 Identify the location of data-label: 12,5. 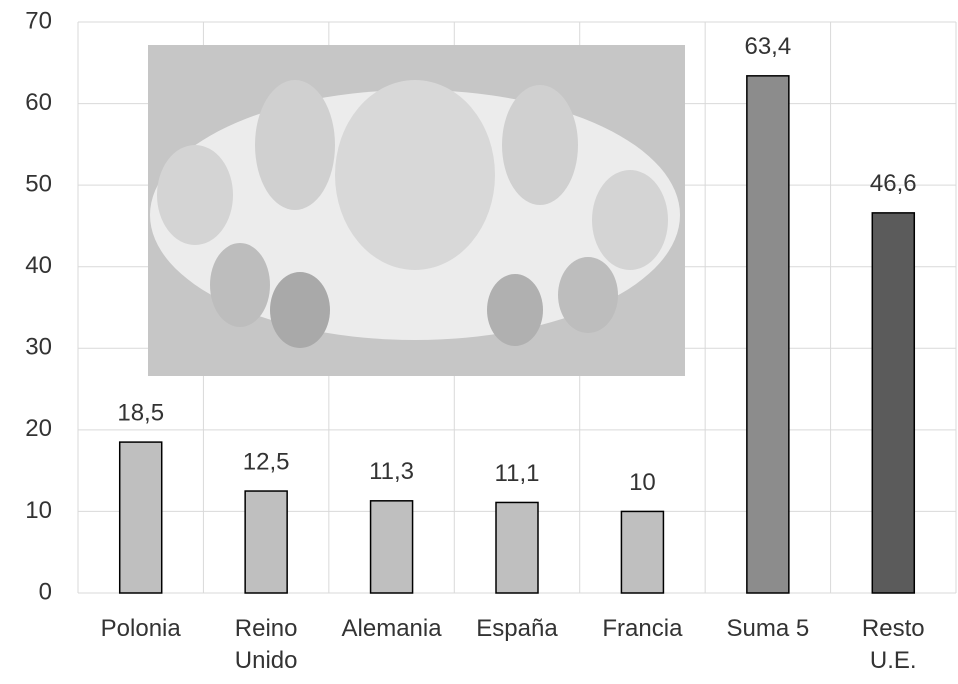
(266, 461).